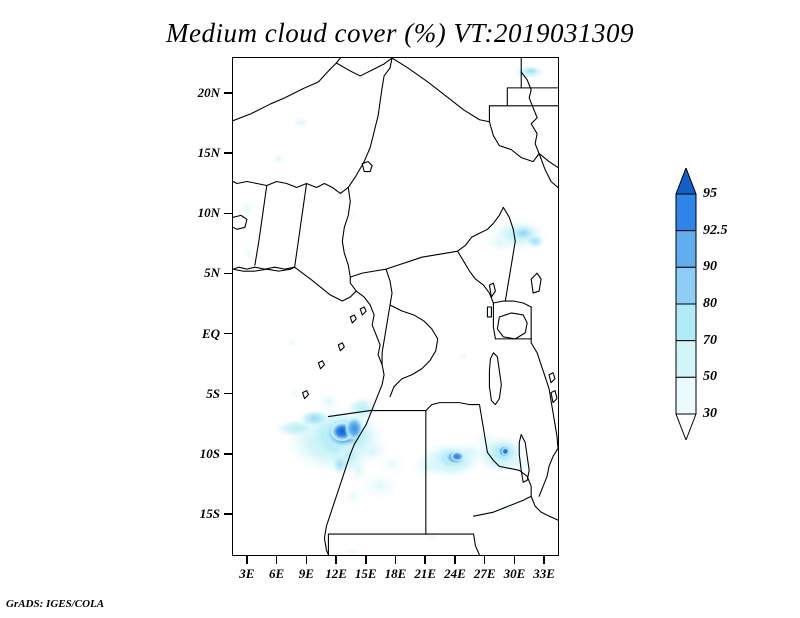 This screenshot has width=800, height=618. Describe the element at coordinates (276, 573) in the screenshot. I see `longitude-tick-label: 6E` at that location.